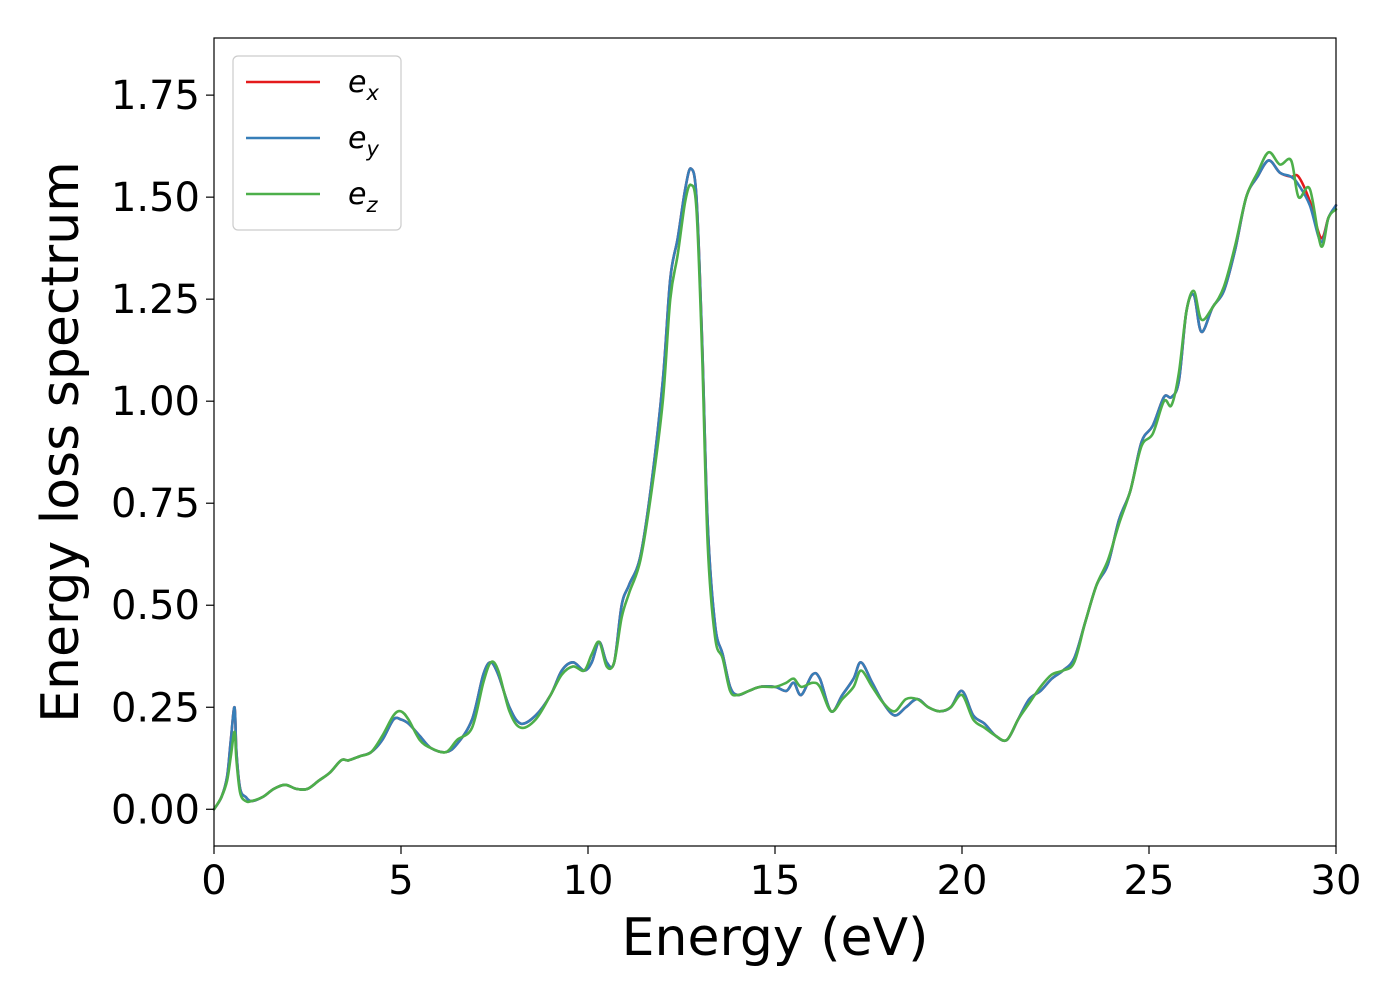 The width and height of the screenshot is (1400, 1000). I want to click on legend-label-subscript: z, so click(371, 205).